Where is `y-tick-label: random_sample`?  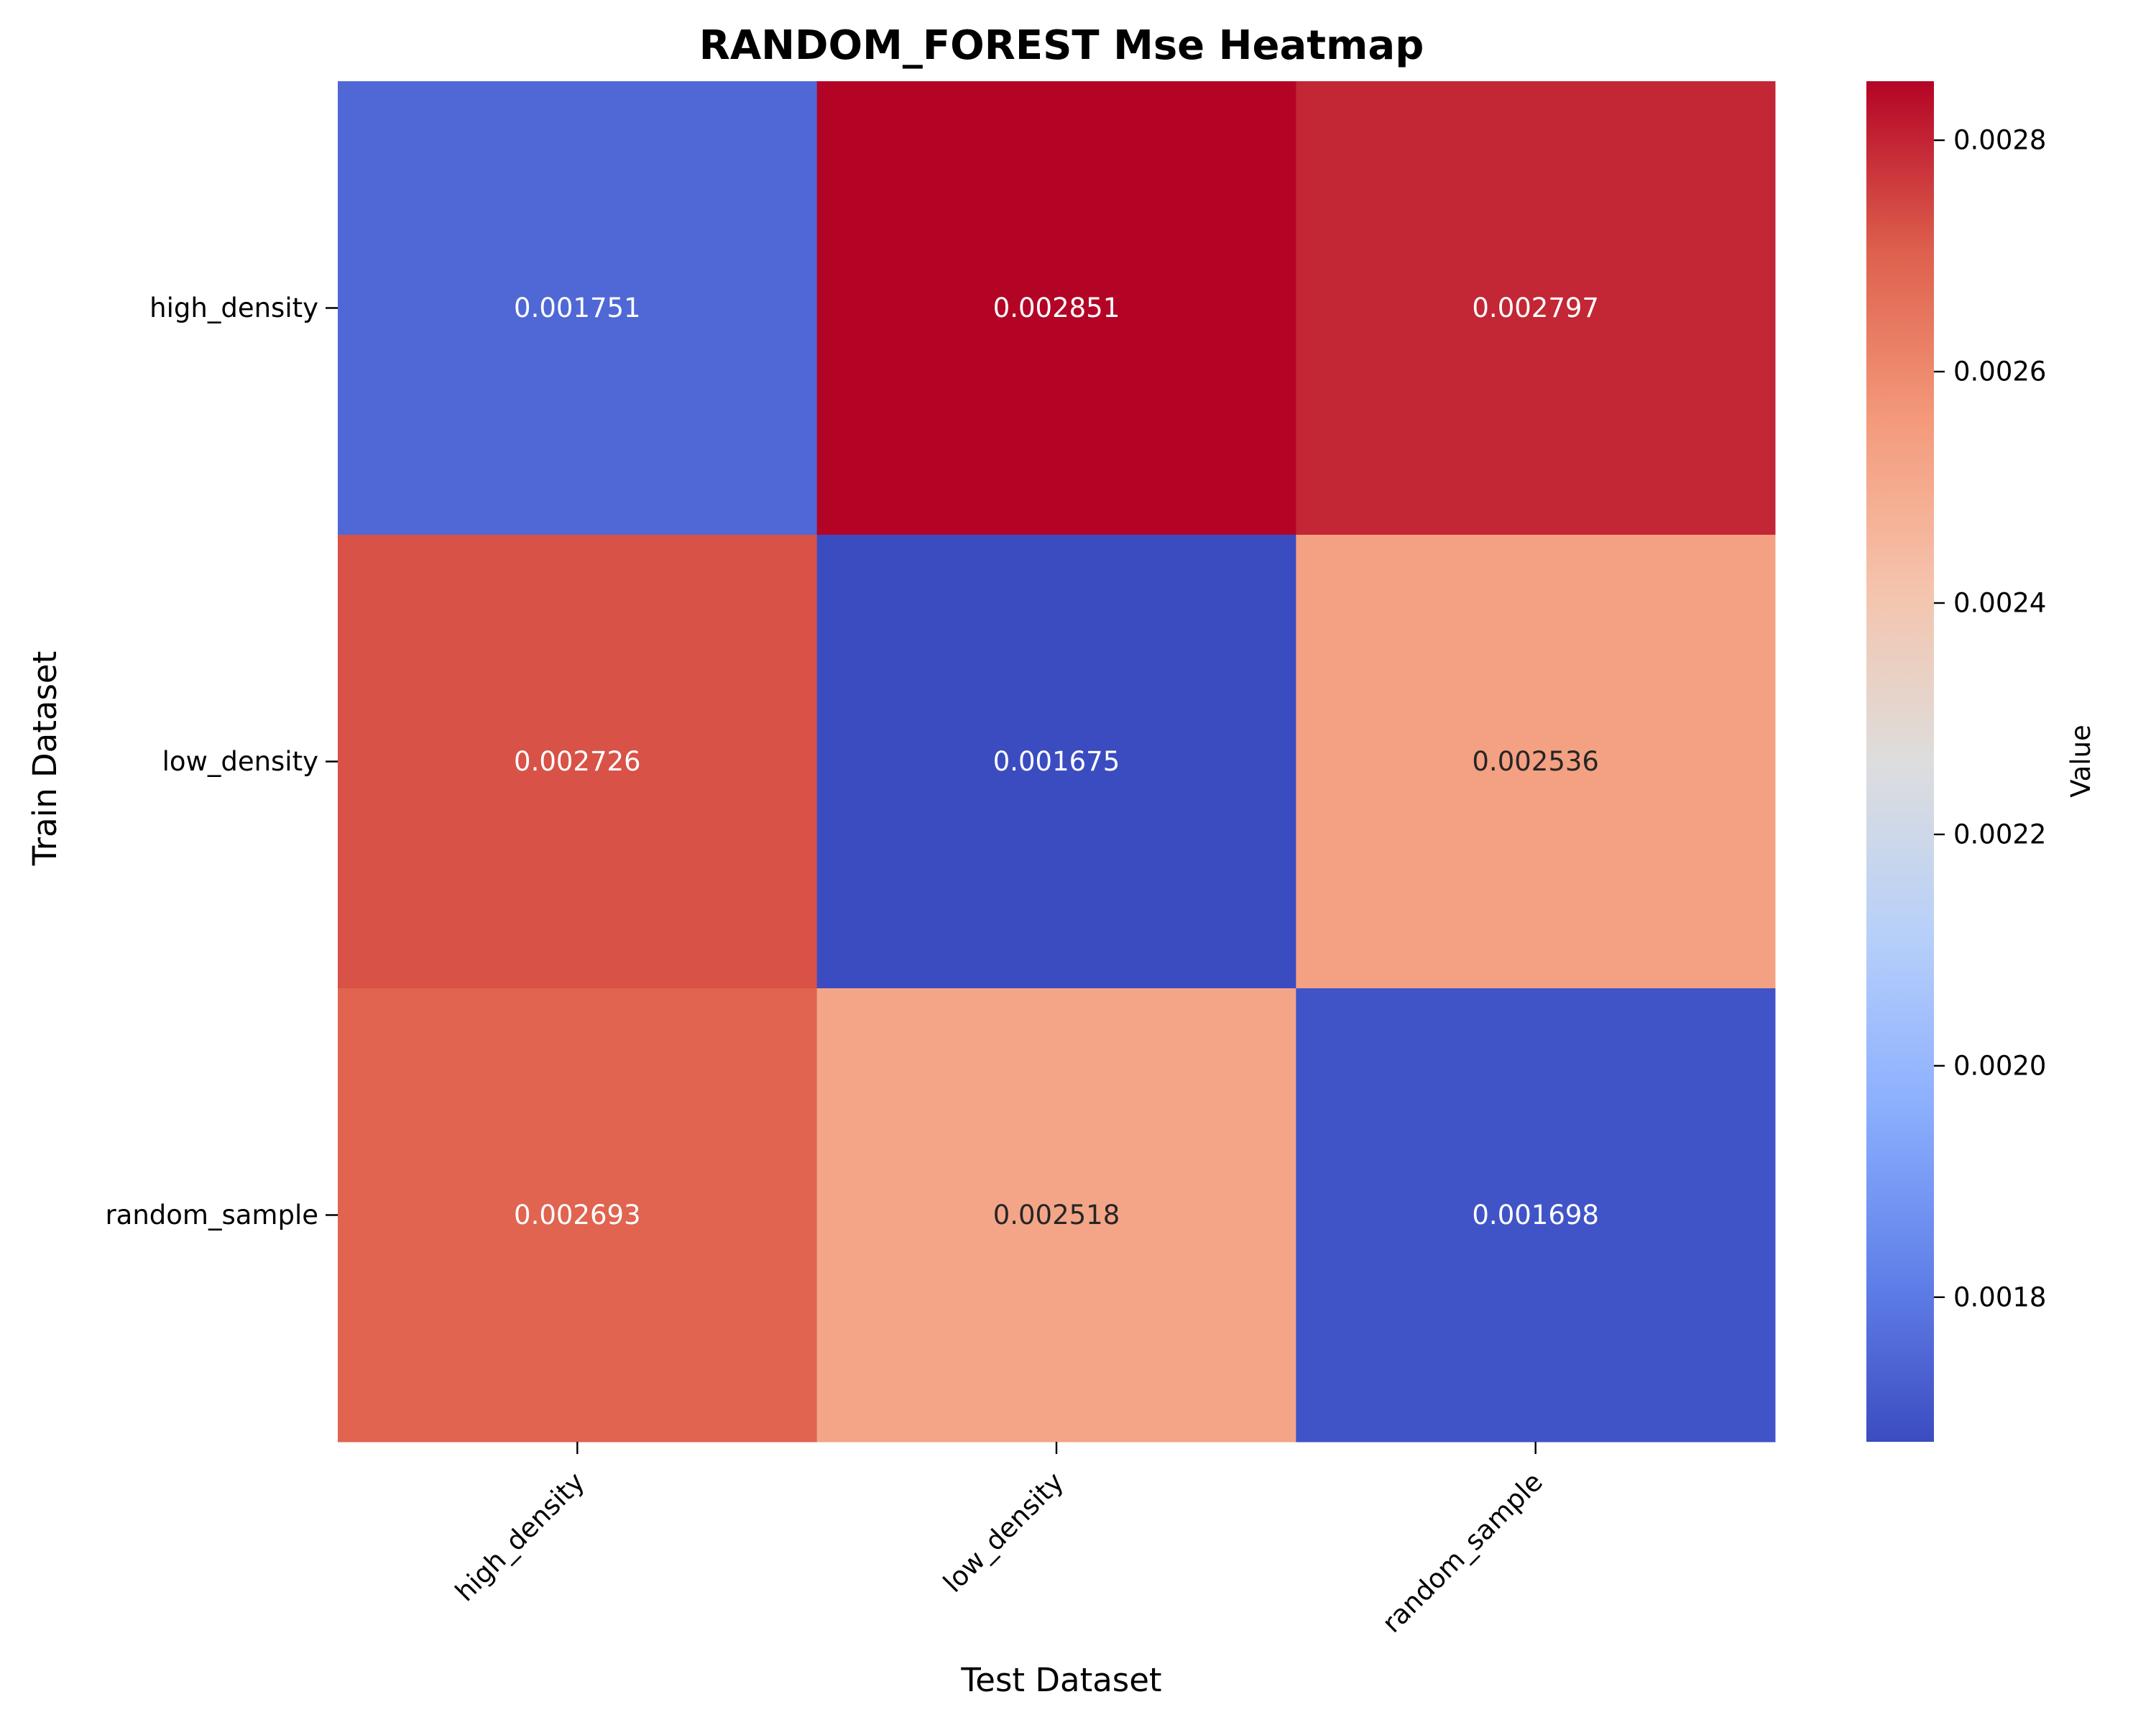
y-tick-label: random_sample is located at coordinates (211, 1215).